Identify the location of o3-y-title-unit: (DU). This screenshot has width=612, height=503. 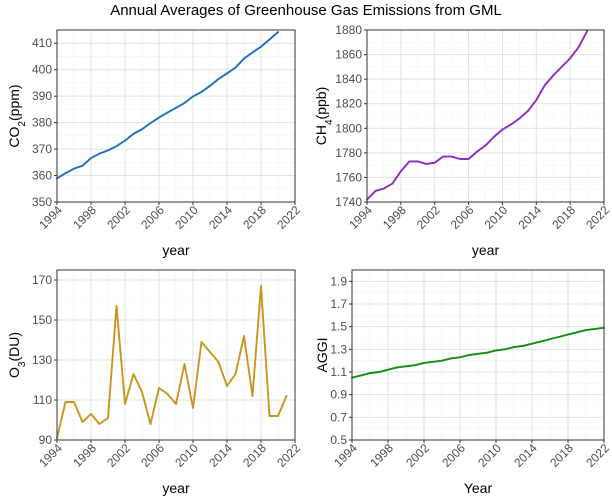
(14, 347).